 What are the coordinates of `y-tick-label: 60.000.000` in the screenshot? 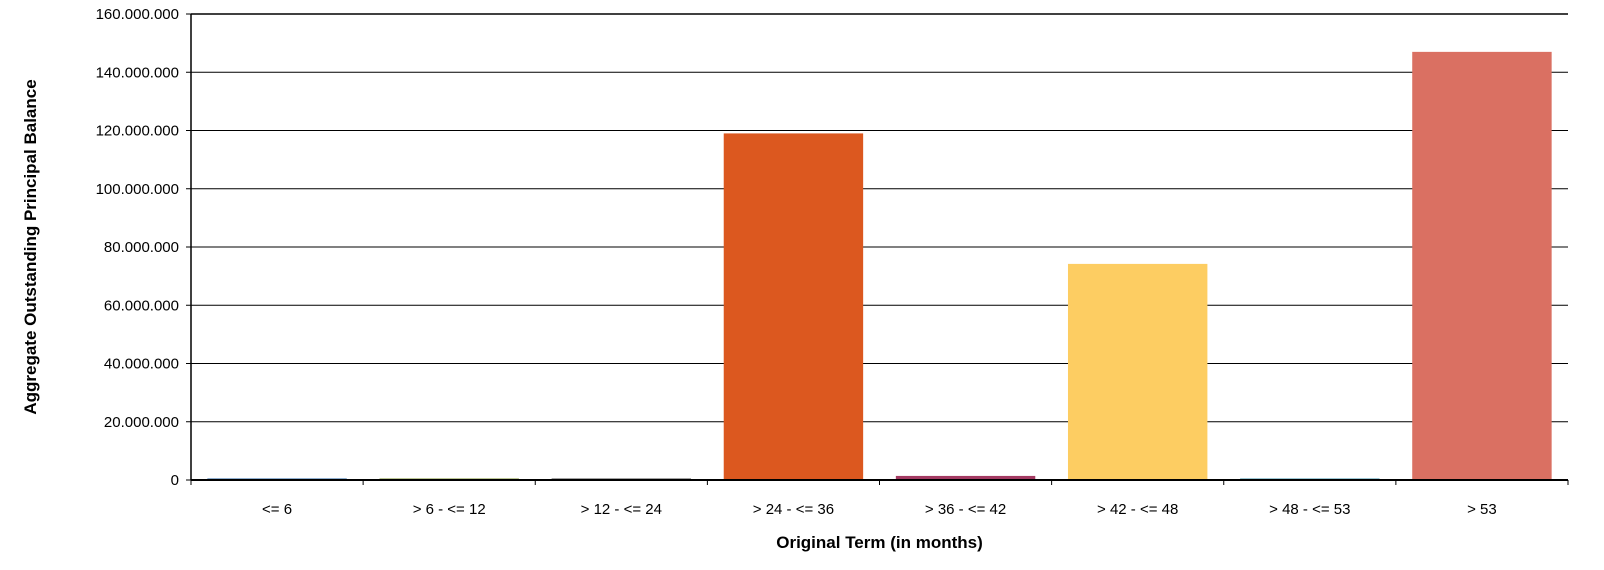 It's located at (141, 305).